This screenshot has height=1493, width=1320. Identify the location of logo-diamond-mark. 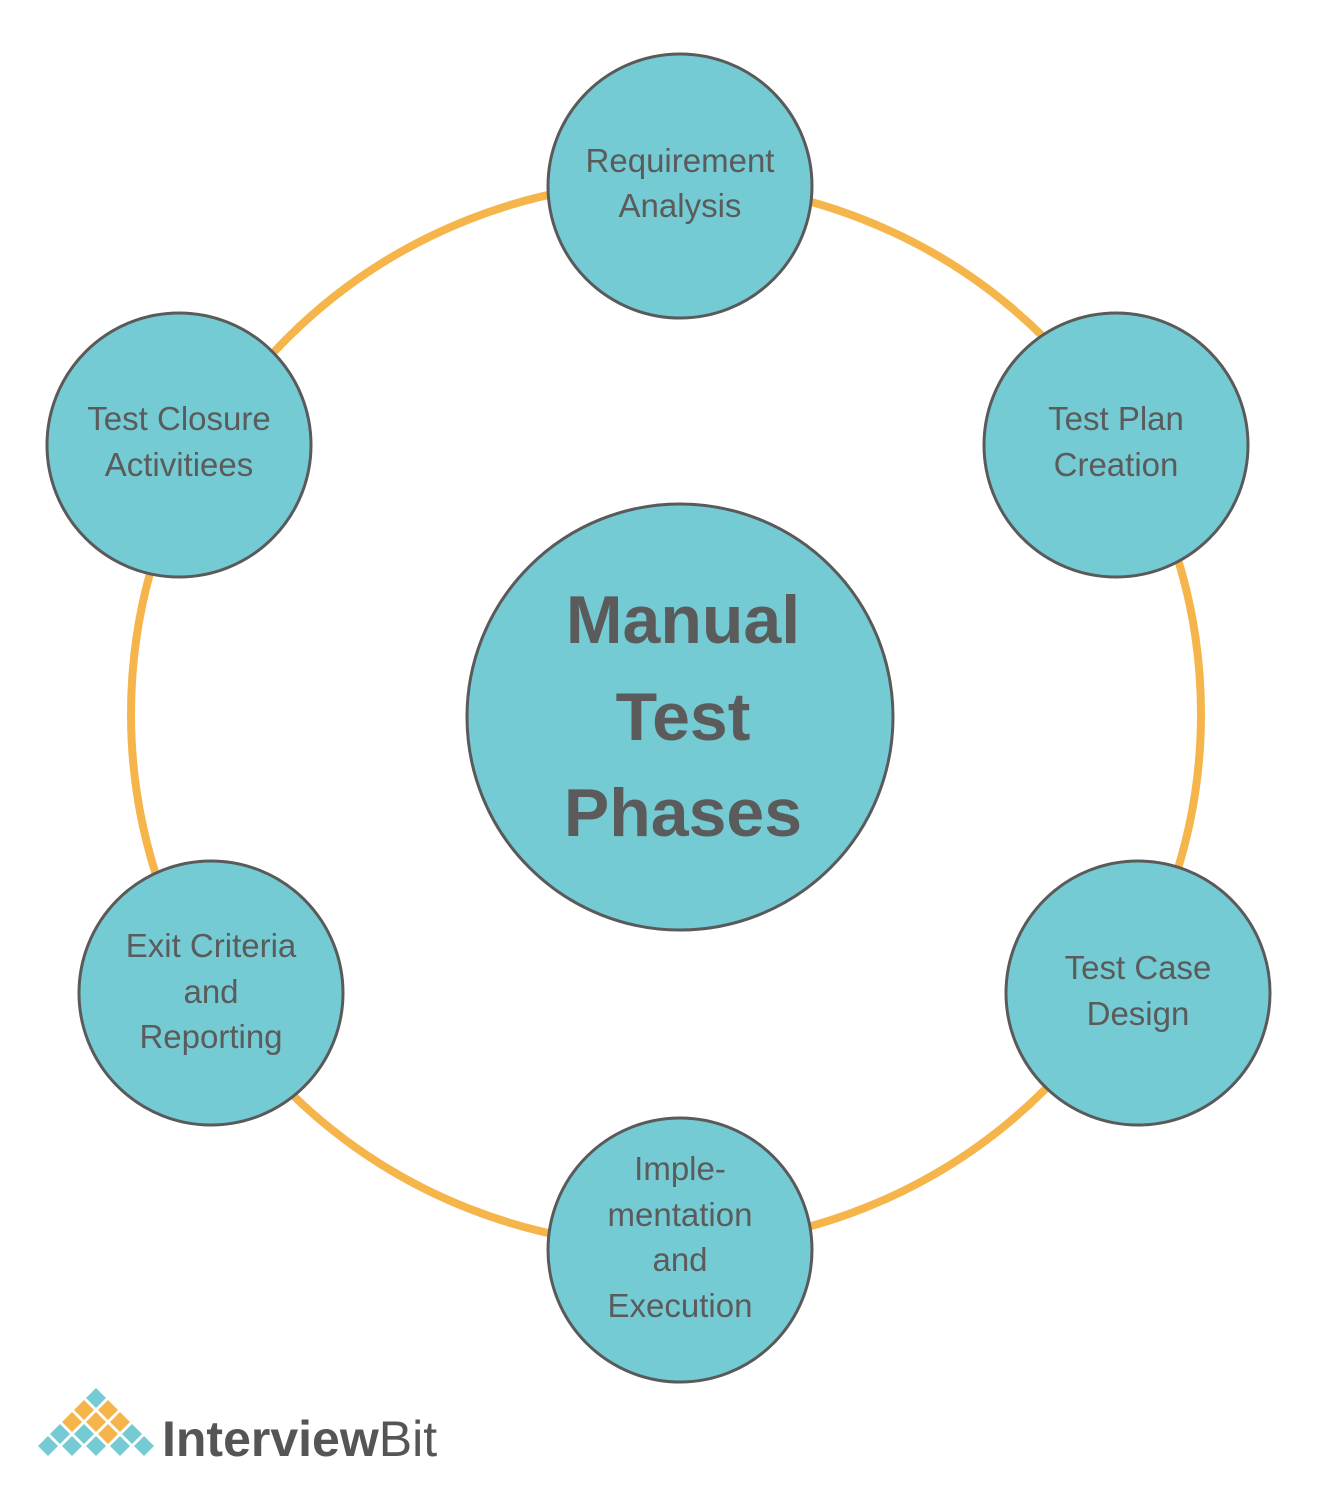
(96, 1422).